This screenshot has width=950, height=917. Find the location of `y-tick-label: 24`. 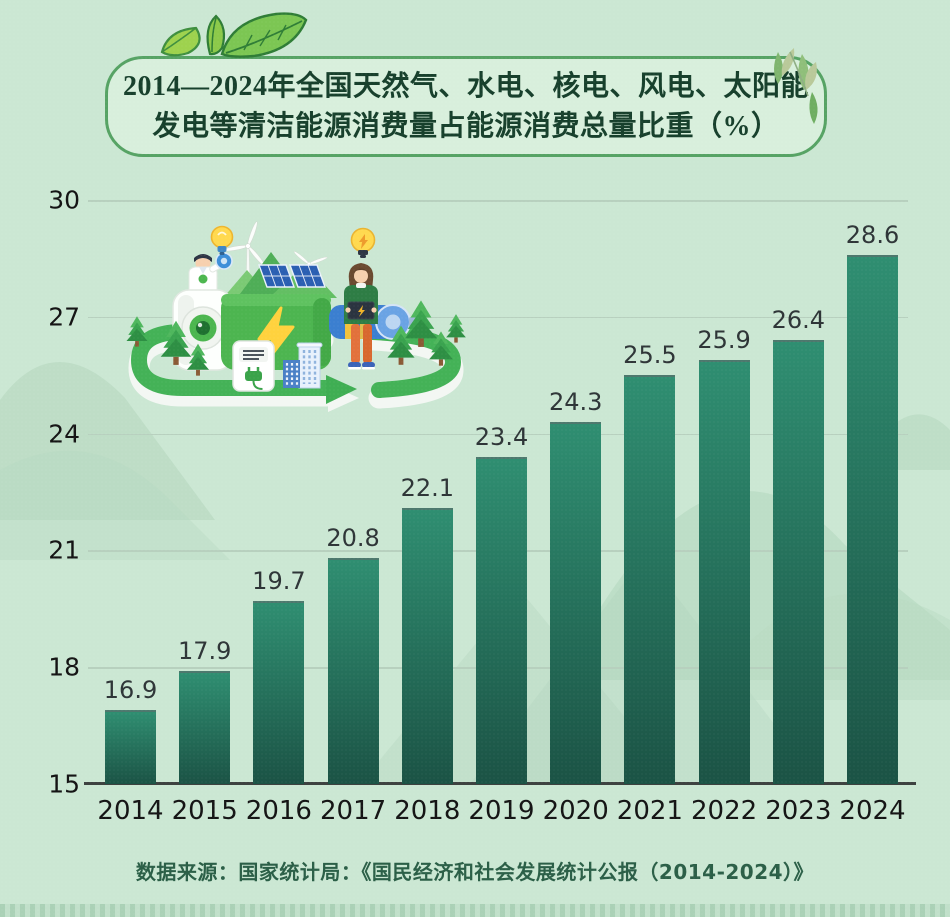

y-tick-label: 24 is located at coordinates (64, 434).